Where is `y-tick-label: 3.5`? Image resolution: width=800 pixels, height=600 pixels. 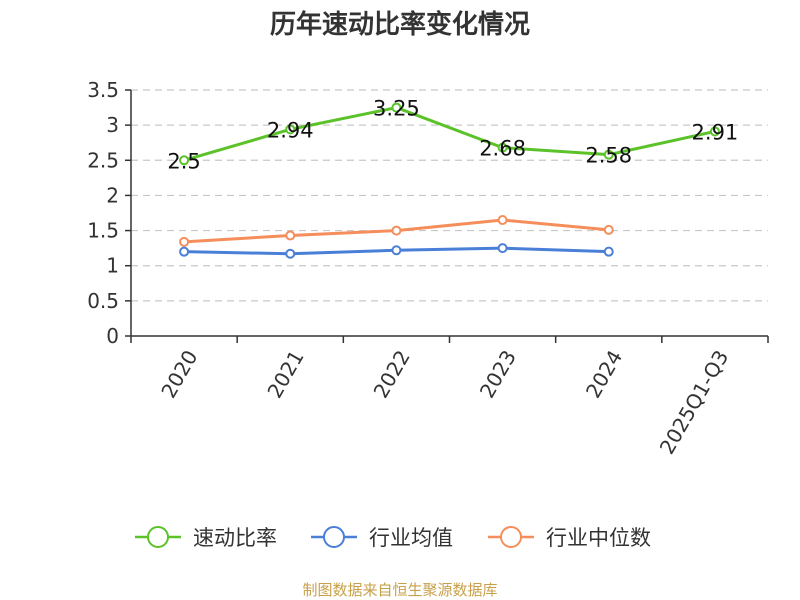
y-tick-label: 3.5 is located at coordinates (103, 90).